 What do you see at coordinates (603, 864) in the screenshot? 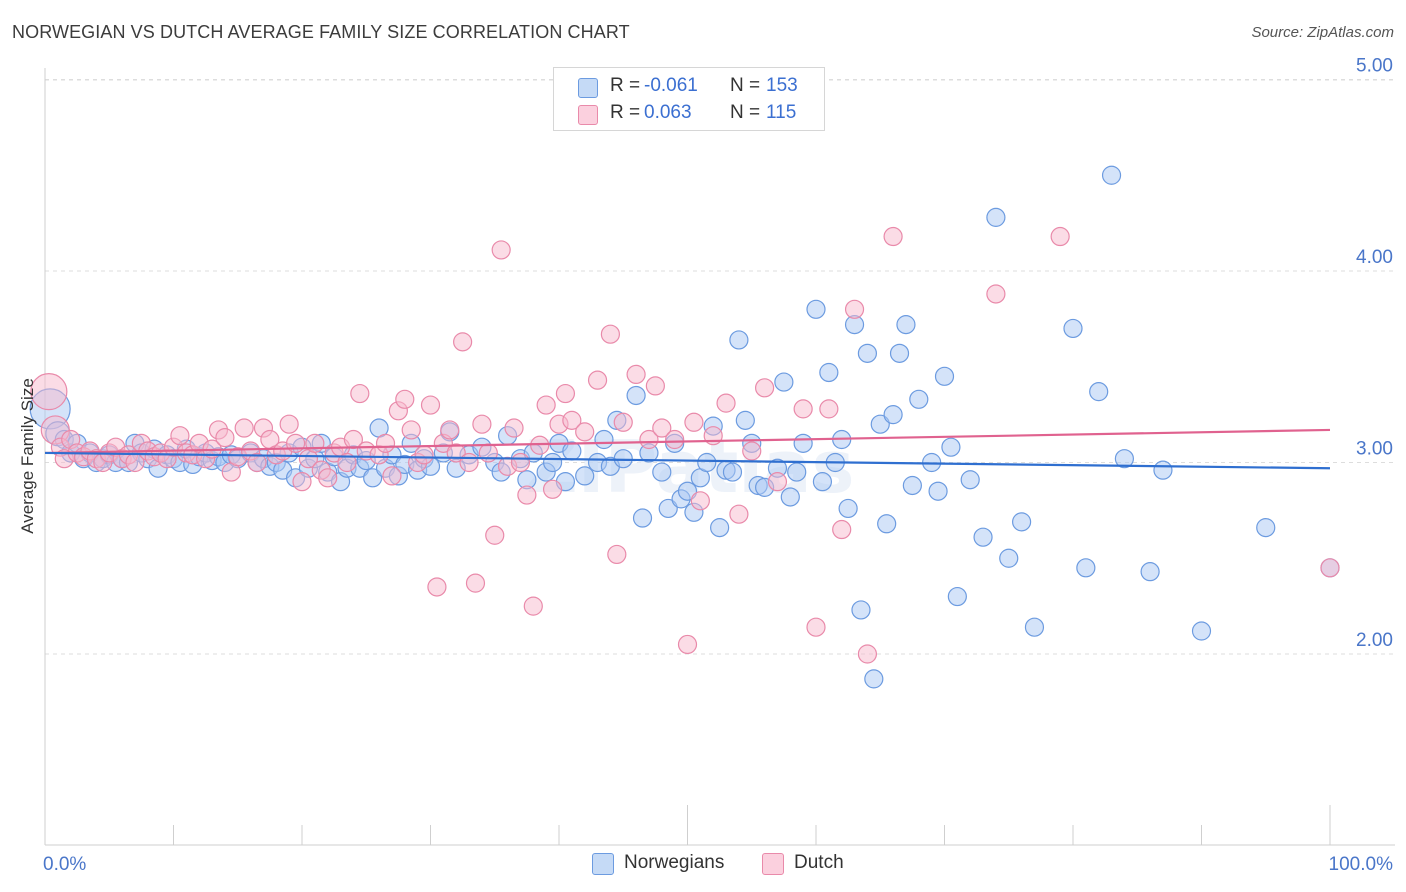
I see `legend-swatch-norwegians` at bounding box center [603, 864].